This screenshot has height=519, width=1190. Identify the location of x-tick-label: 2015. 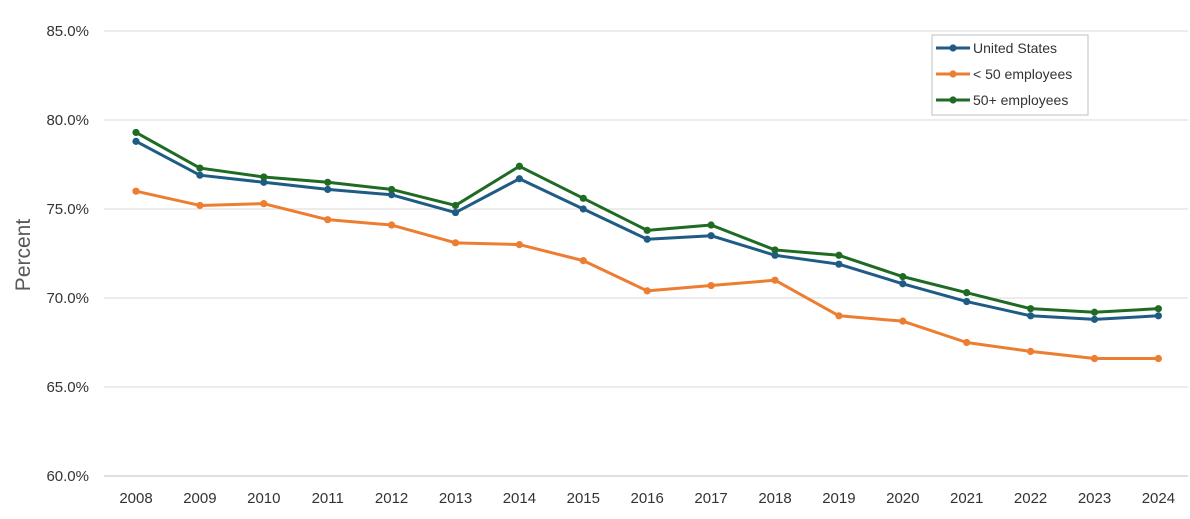
(583, 498).